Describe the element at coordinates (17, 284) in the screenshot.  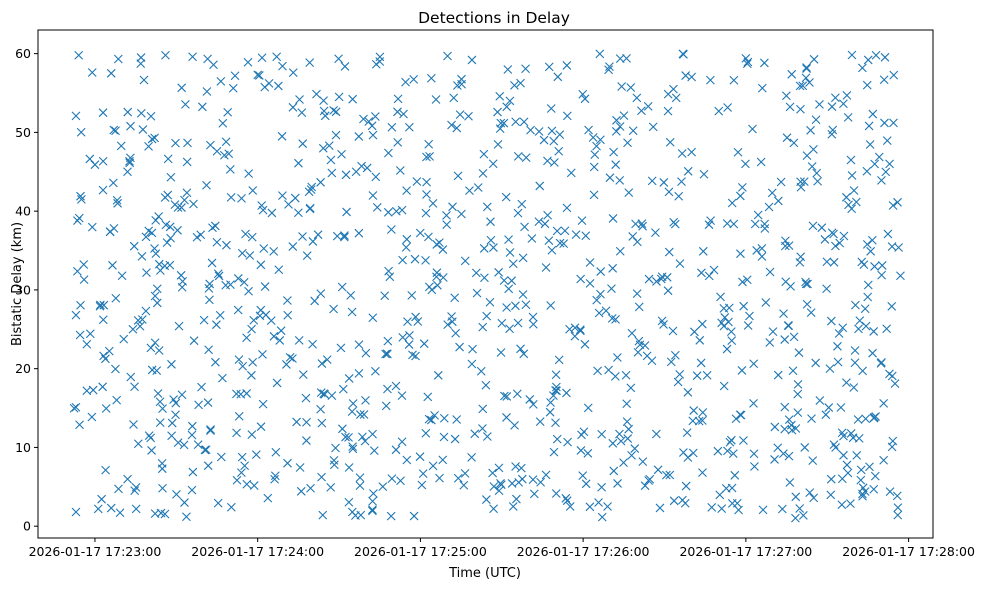
I see `y-axis-label: Bistatic Delay (km)` at that location.